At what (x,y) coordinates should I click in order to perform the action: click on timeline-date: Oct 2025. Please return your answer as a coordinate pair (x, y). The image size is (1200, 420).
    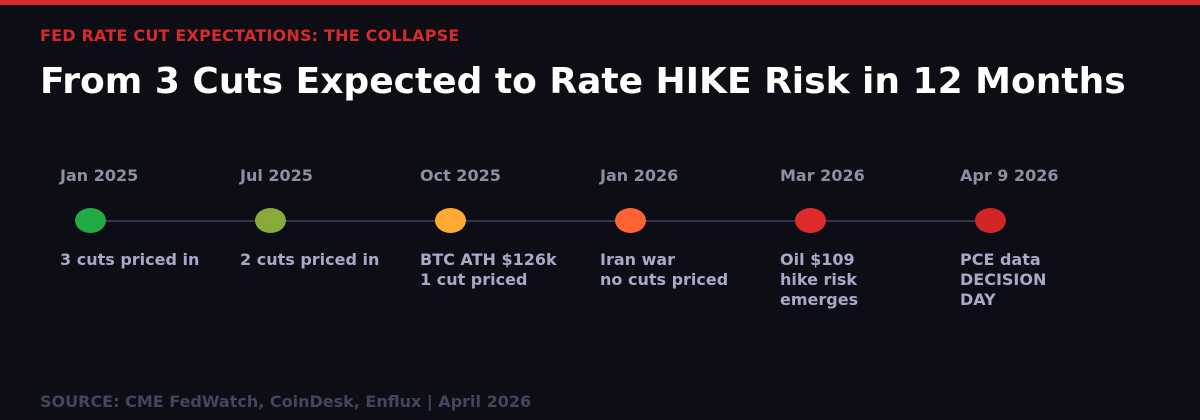
    Looking at the image, I should click on (460, 175).